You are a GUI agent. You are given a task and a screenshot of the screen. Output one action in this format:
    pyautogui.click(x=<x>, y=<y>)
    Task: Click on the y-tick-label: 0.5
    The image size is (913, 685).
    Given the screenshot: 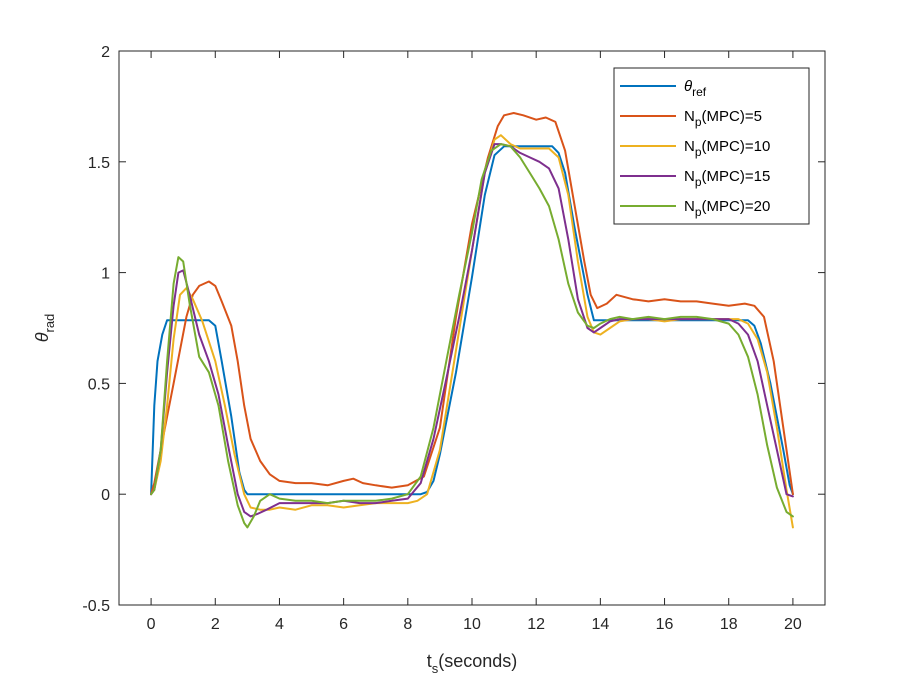 What is the action you would take?
    pyautogui.click(x=99, y=384)
    